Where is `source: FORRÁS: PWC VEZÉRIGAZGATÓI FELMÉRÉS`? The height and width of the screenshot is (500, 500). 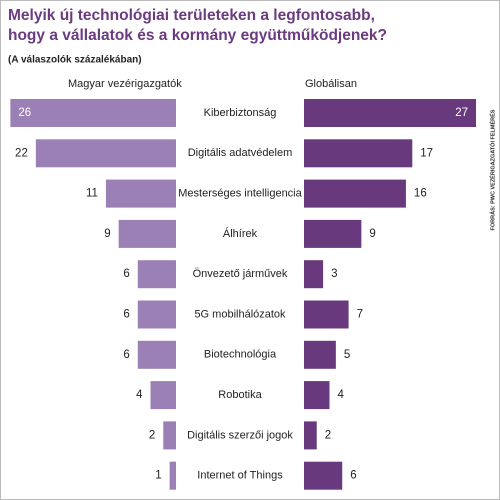 source: FORRÁS: PWC VEZÉRIGAZGATÓI FELMÉRÉS is located at coordinates (492, 169).